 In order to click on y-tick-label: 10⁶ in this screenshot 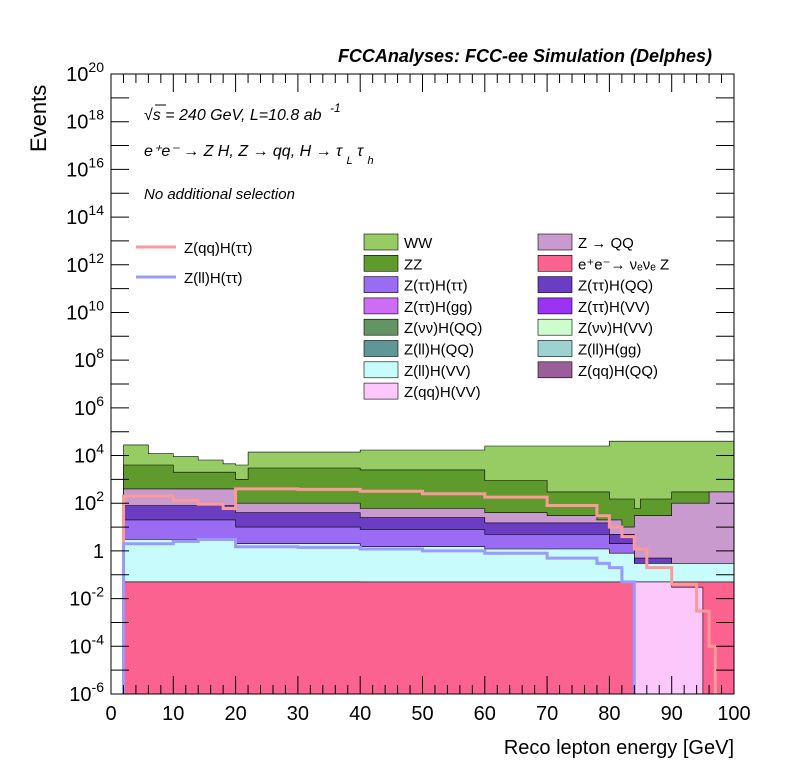, I will do `click(89, 406)`.